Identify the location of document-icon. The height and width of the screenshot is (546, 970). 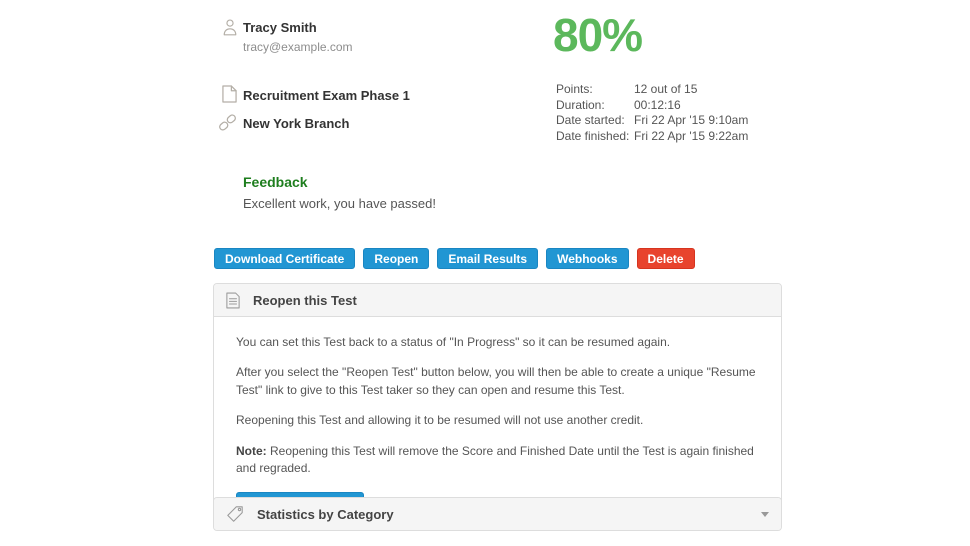
(229, 94).